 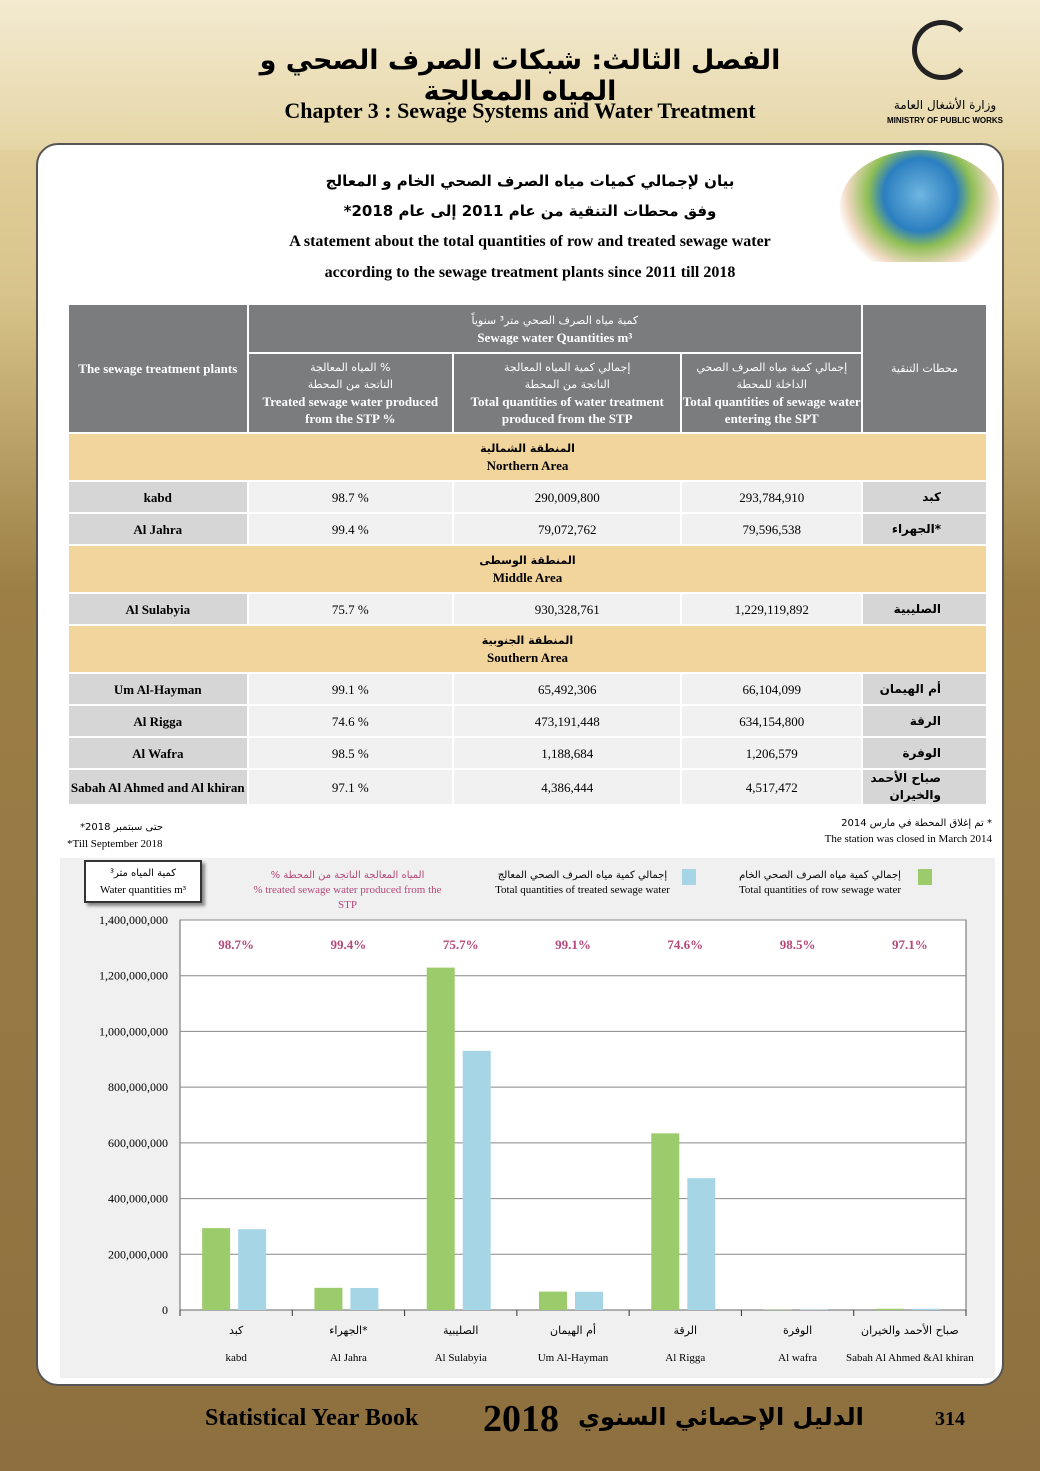 I want to click on plant-name-ar: كبد, so click(x=924, y=497).